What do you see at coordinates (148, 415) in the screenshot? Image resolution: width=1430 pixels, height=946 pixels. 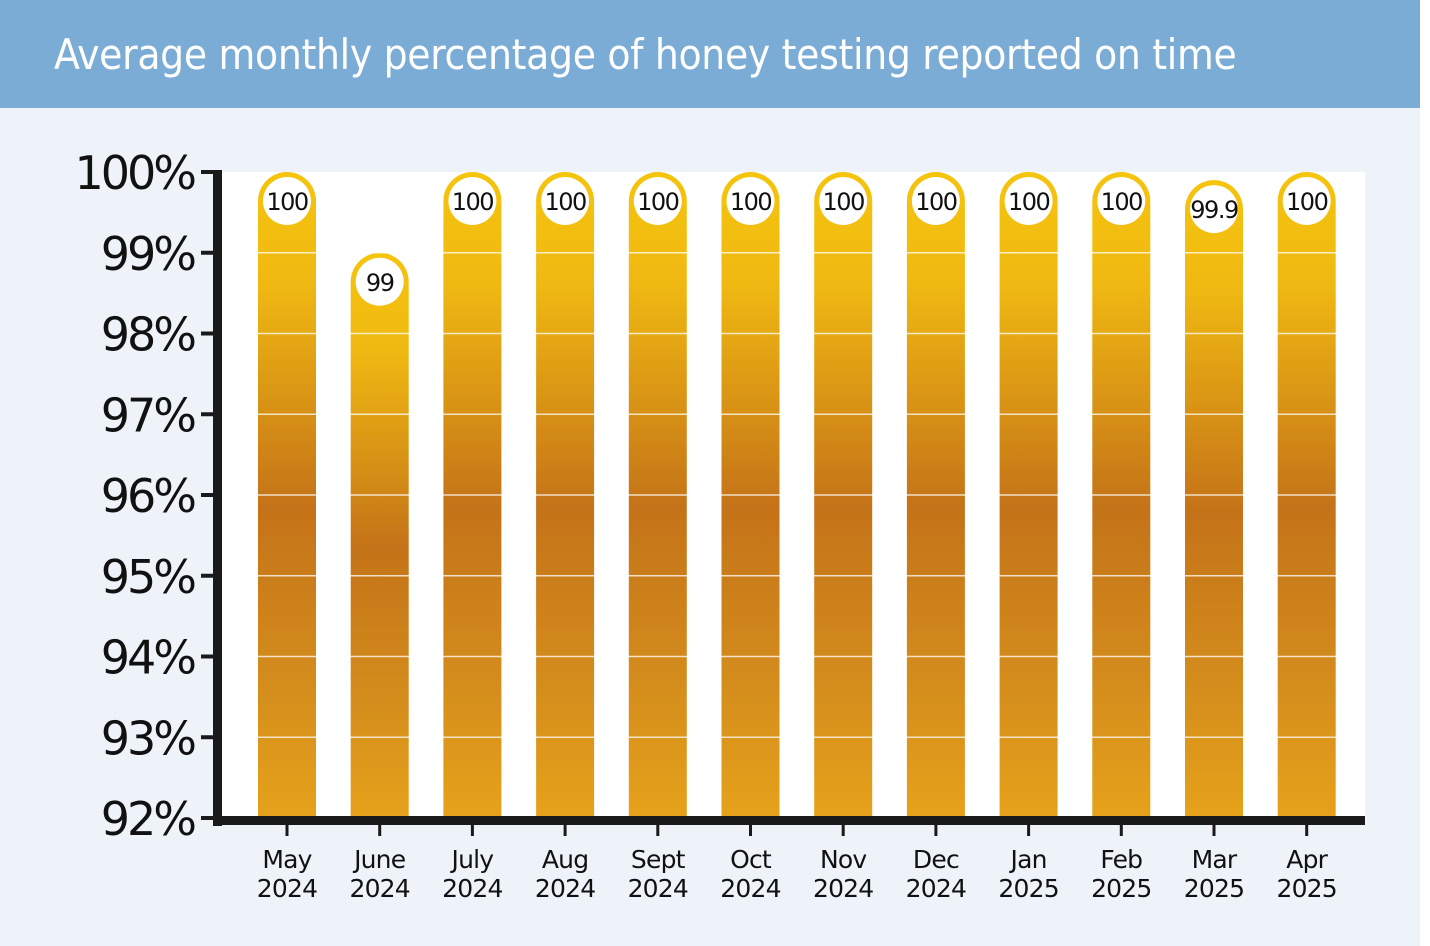 I see `y-tick-label: 97%` at bounding box center [148, 415].